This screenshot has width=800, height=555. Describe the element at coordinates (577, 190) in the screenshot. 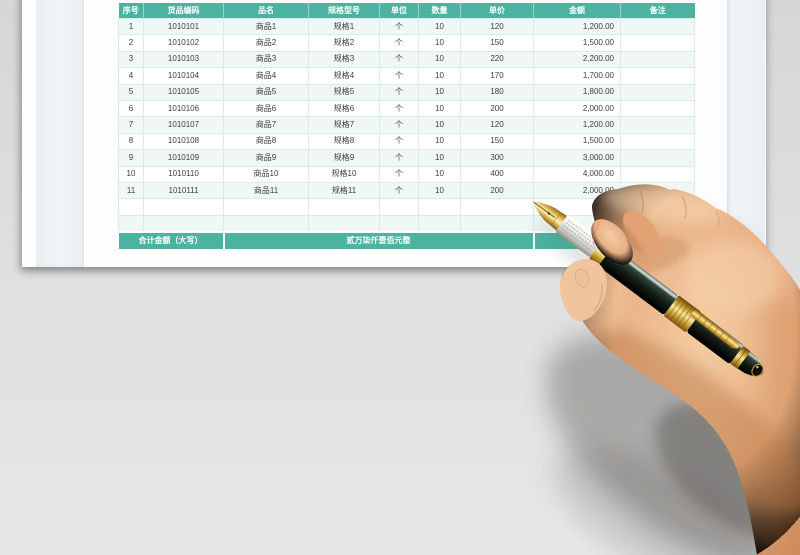

I see `cell-r11-c7: 2,000.00` at that location.